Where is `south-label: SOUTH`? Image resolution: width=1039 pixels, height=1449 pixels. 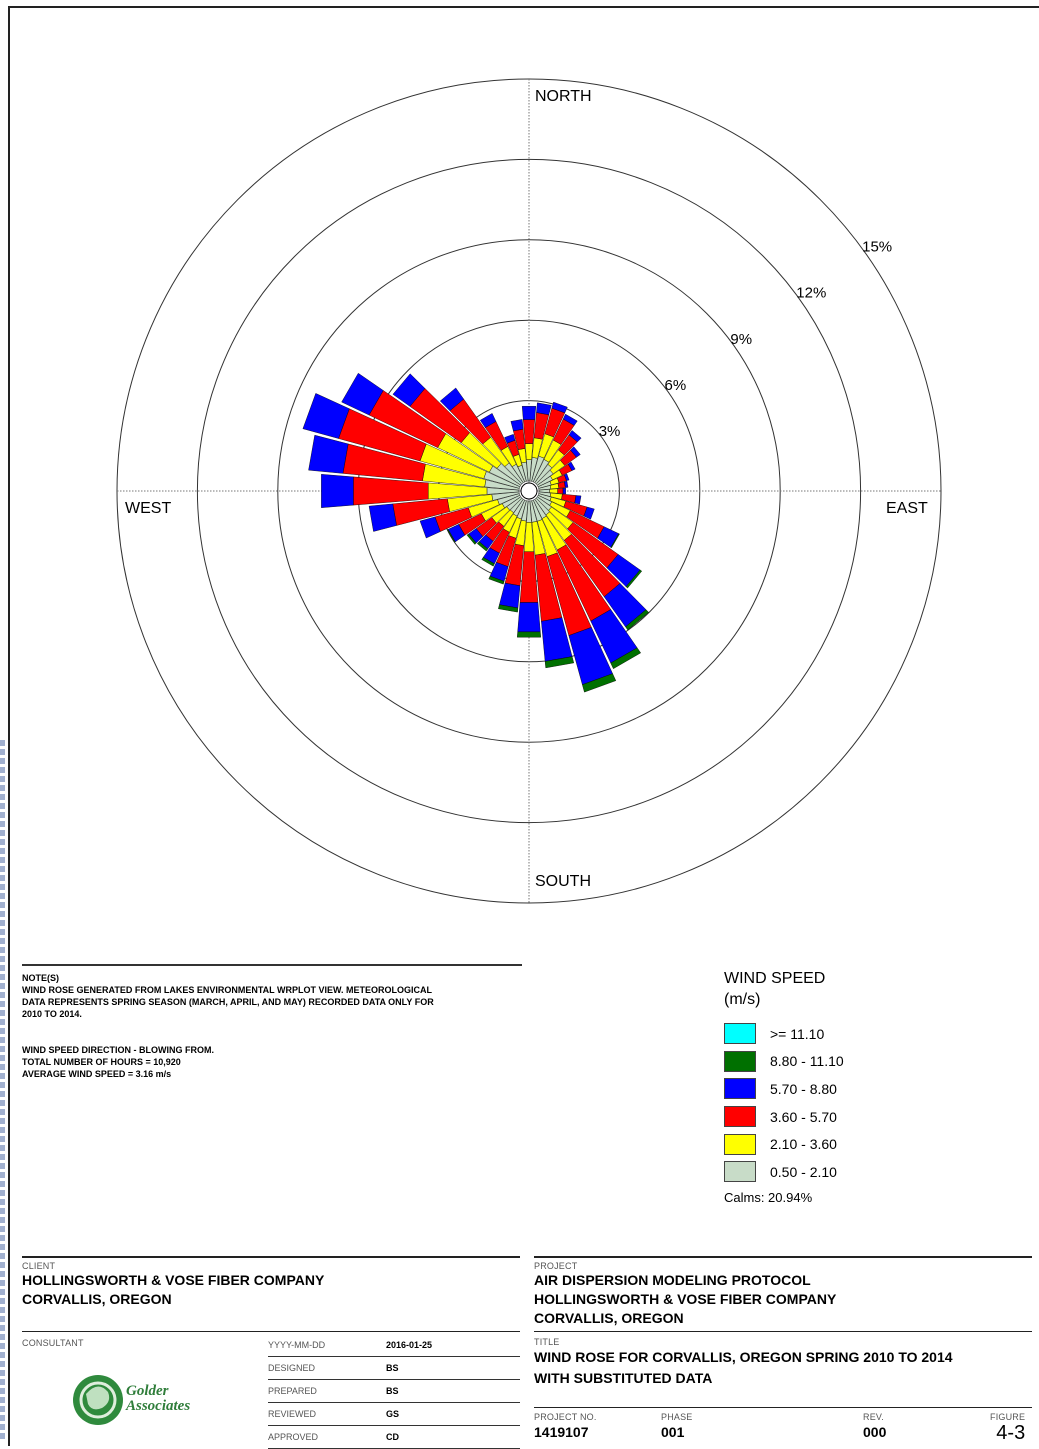
south-label: SOUTH is located at coordinates (563, 881).